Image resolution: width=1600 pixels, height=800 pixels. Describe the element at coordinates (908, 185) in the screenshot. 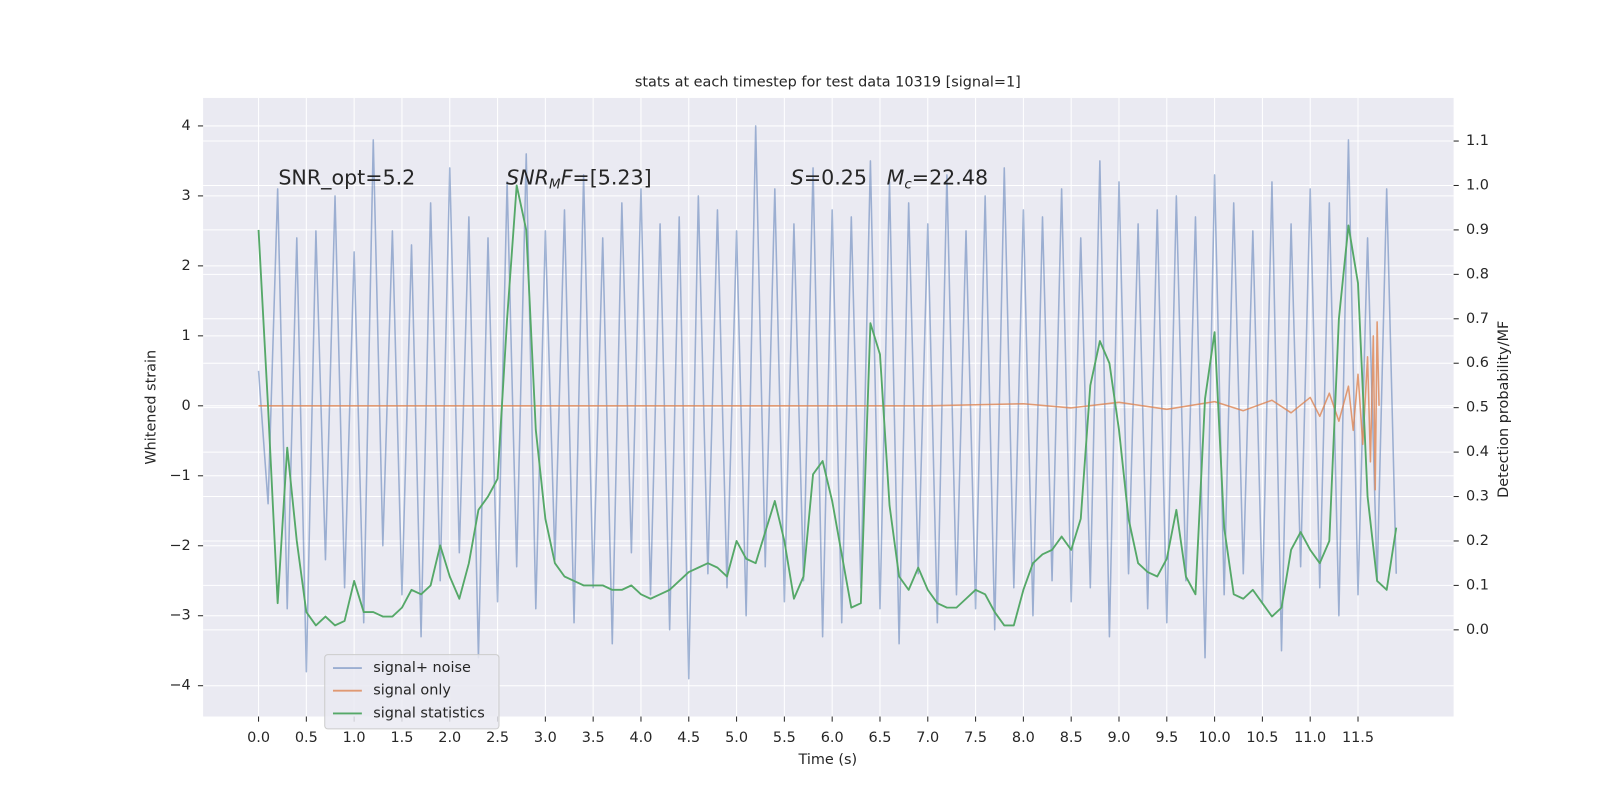

I see `annotation-part: c` at that location.